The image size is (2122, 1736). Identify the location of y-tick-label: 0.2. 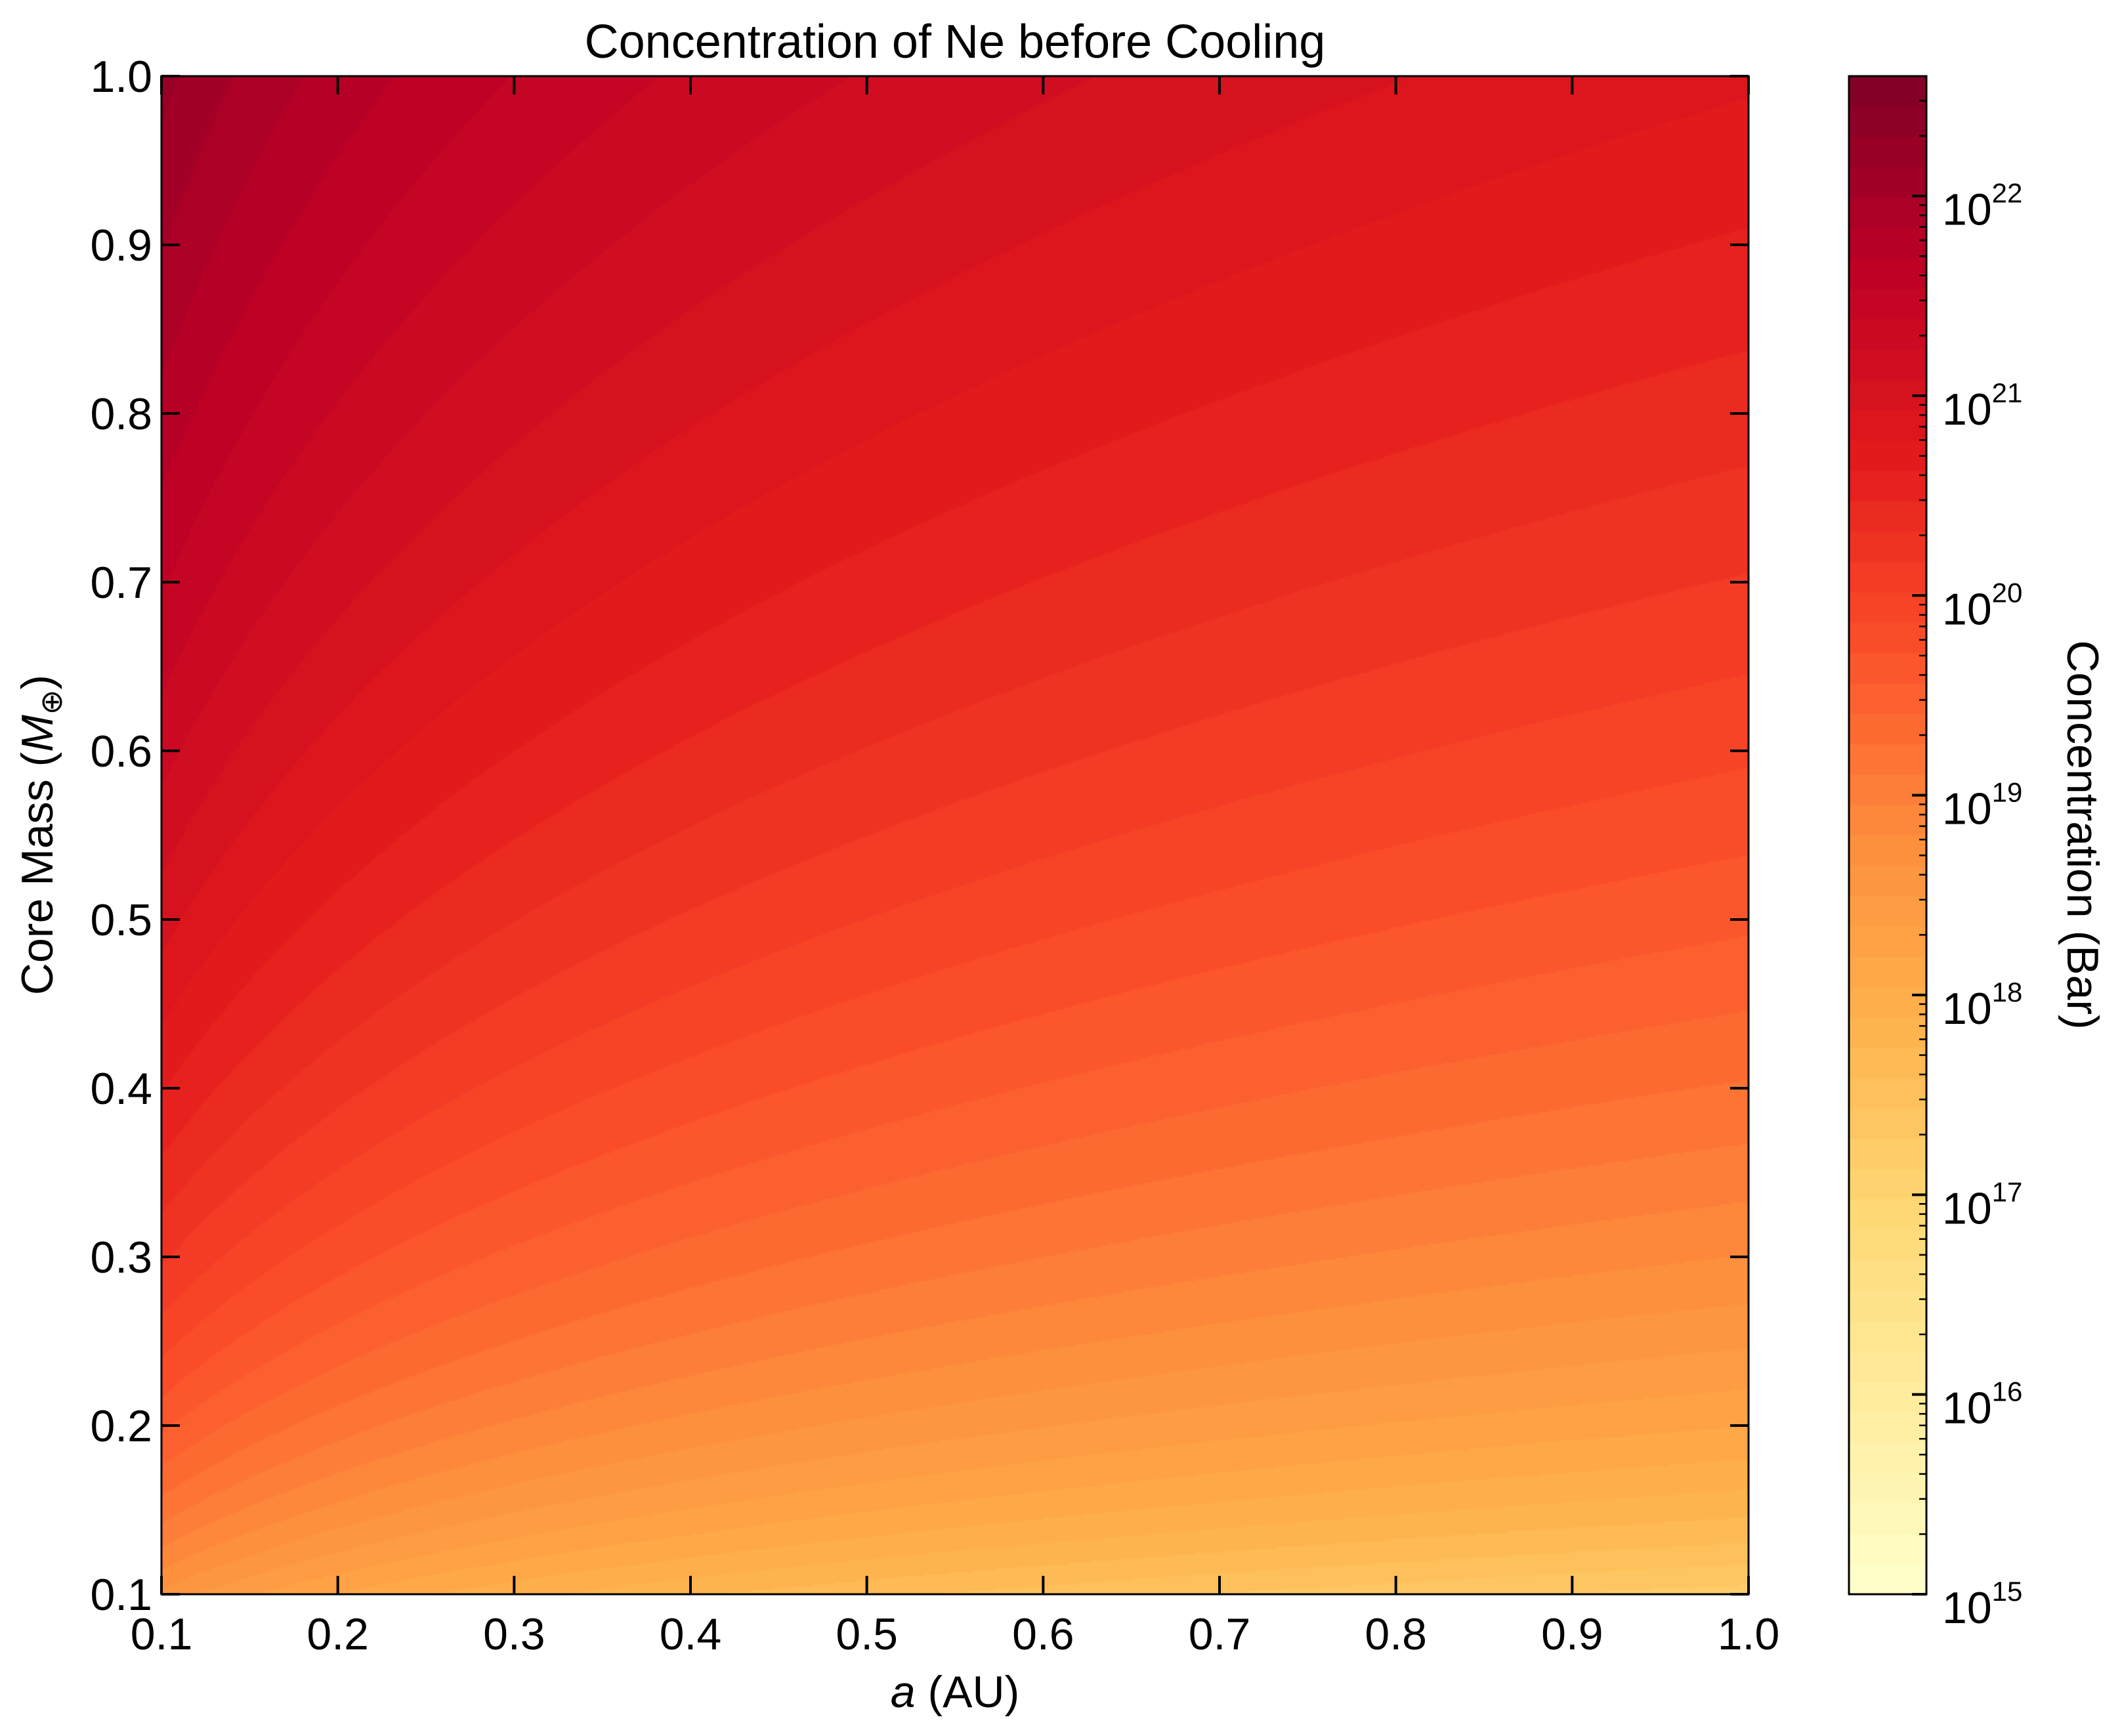
(121, 1426).